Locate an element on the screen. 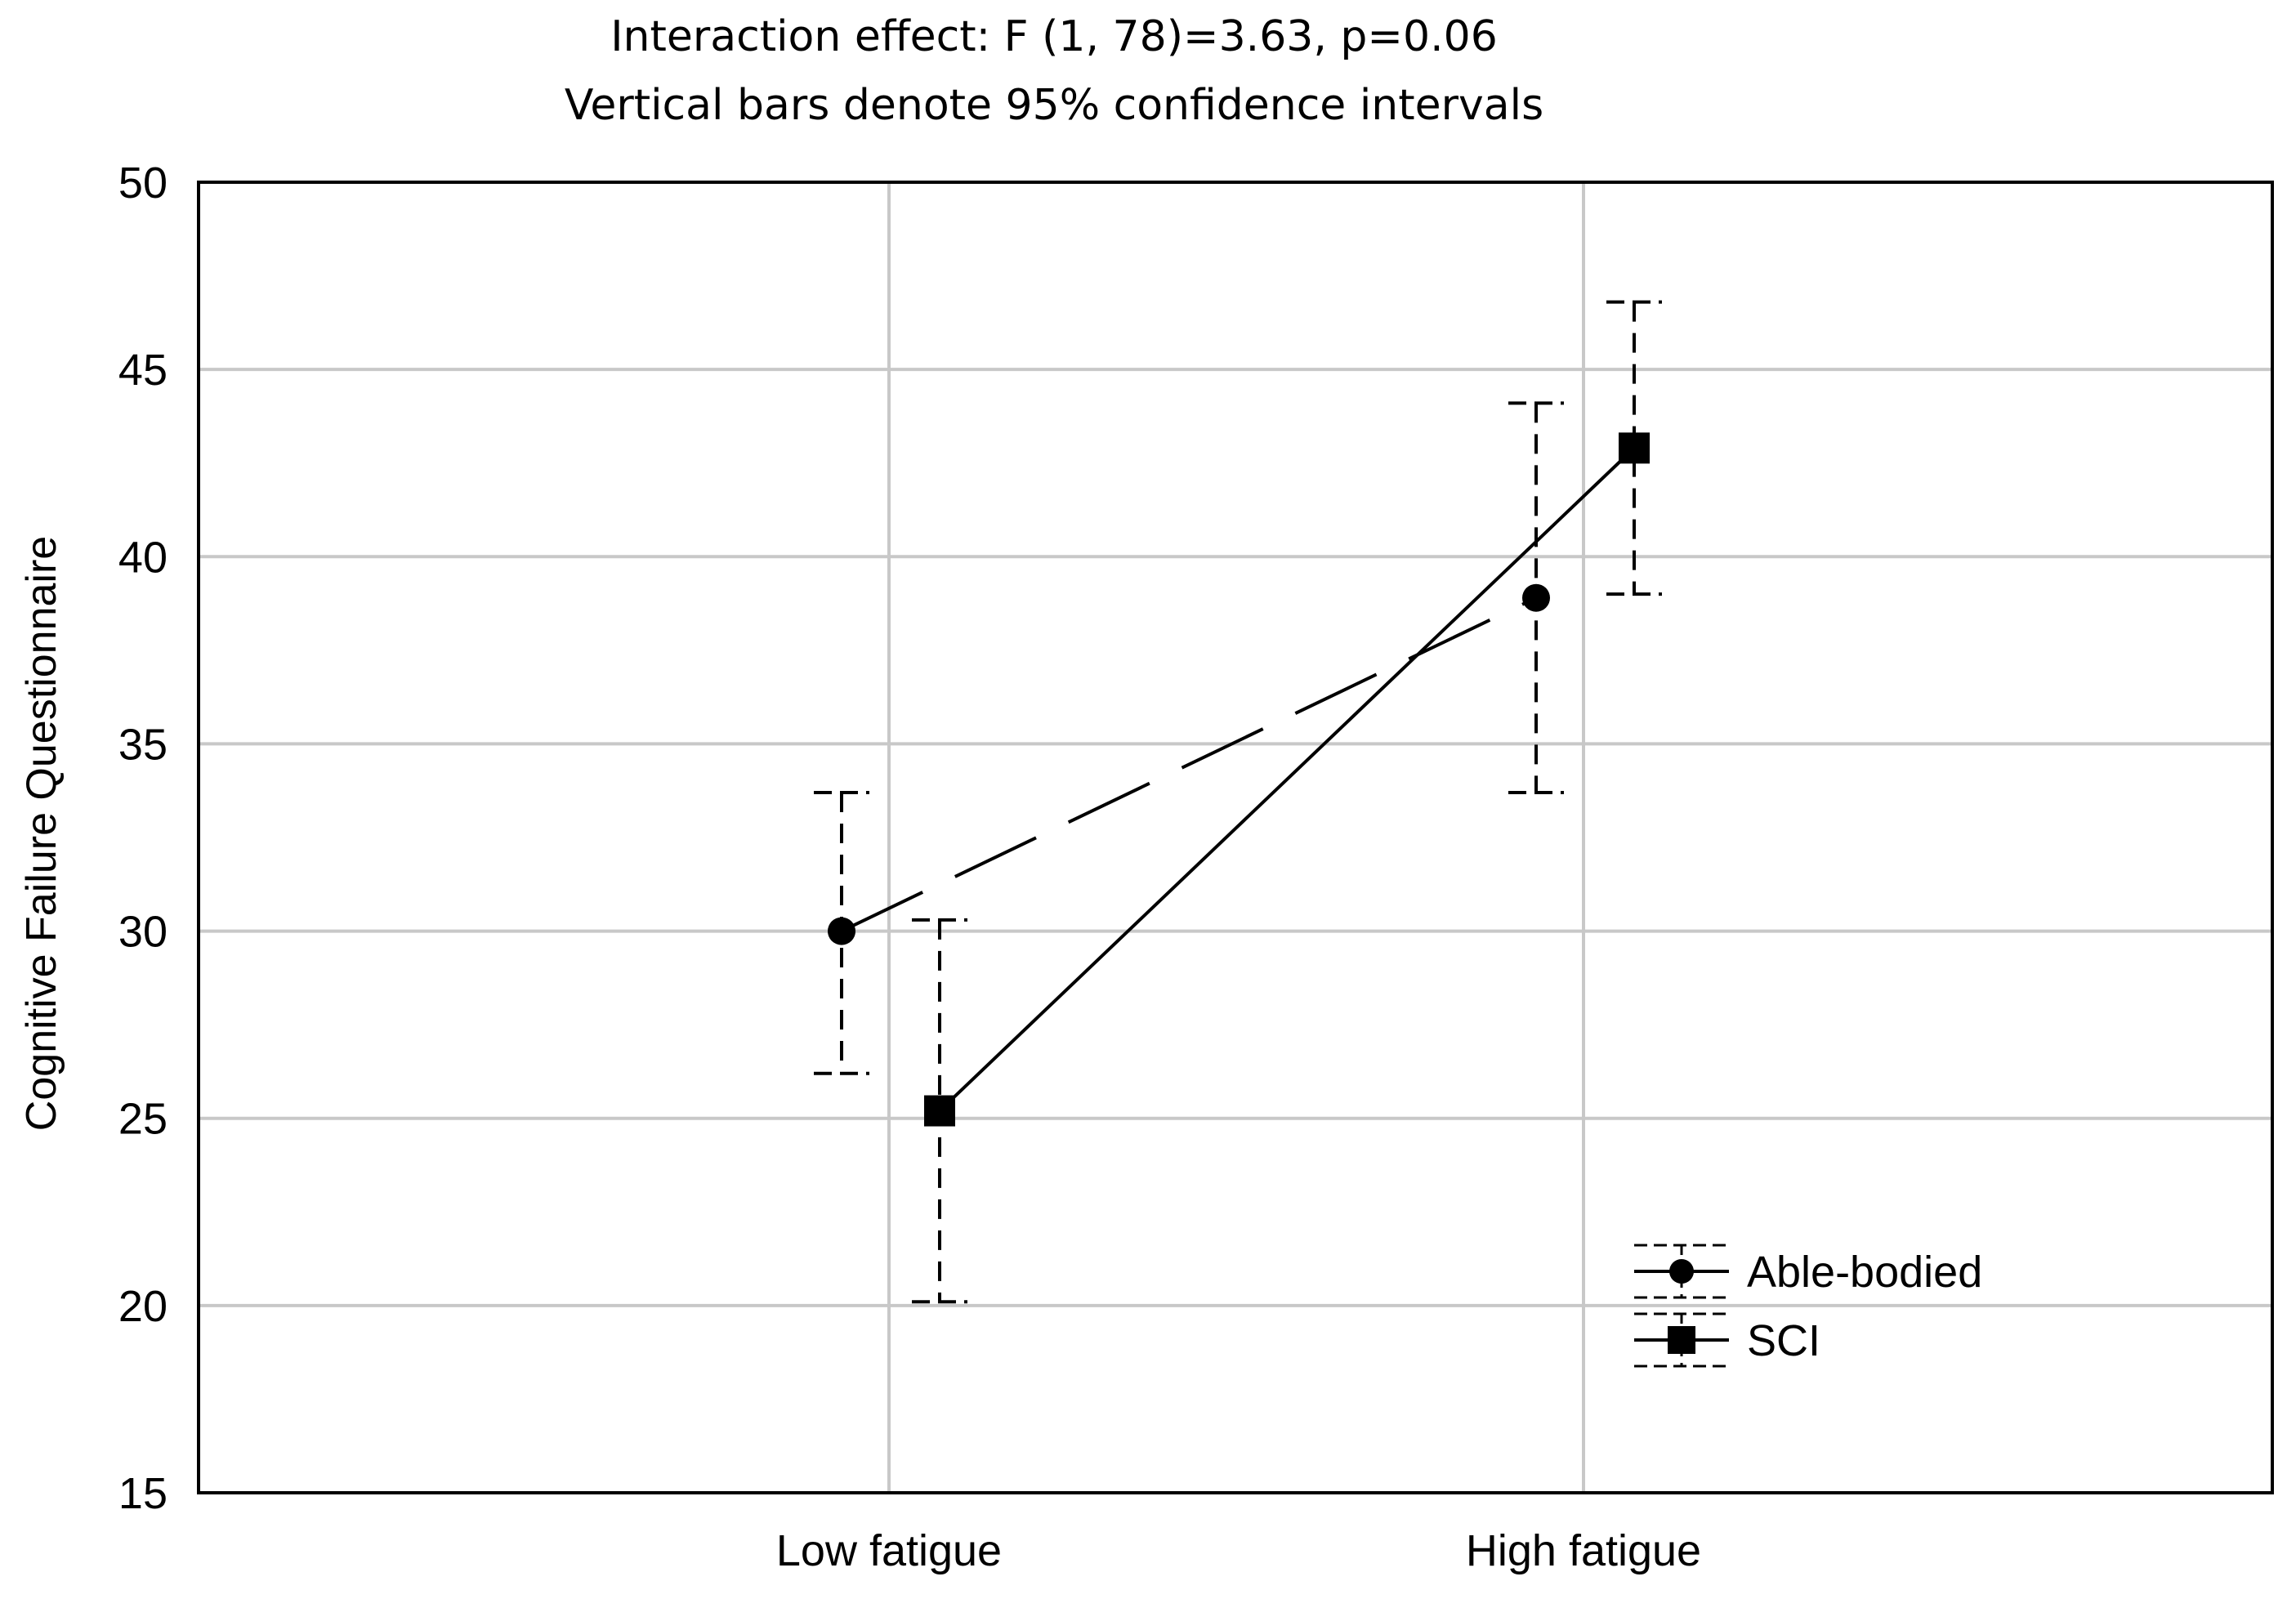  series-line-sci is located at coordinates (1287, 779).